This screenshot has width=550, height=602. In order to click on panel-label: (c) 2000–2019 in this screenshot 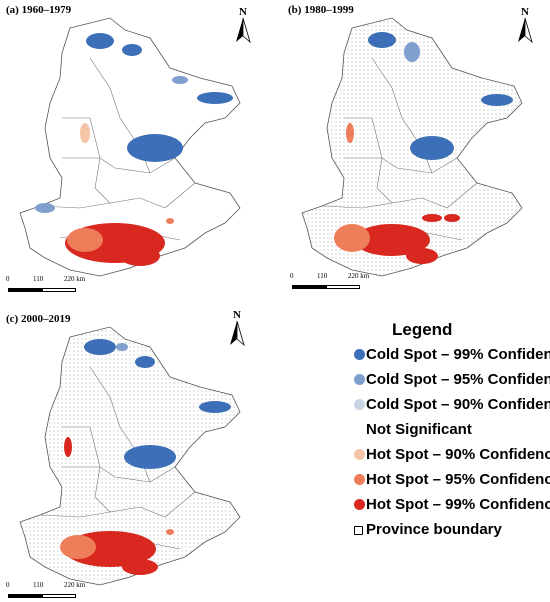, I will do `click(38, 319)`.